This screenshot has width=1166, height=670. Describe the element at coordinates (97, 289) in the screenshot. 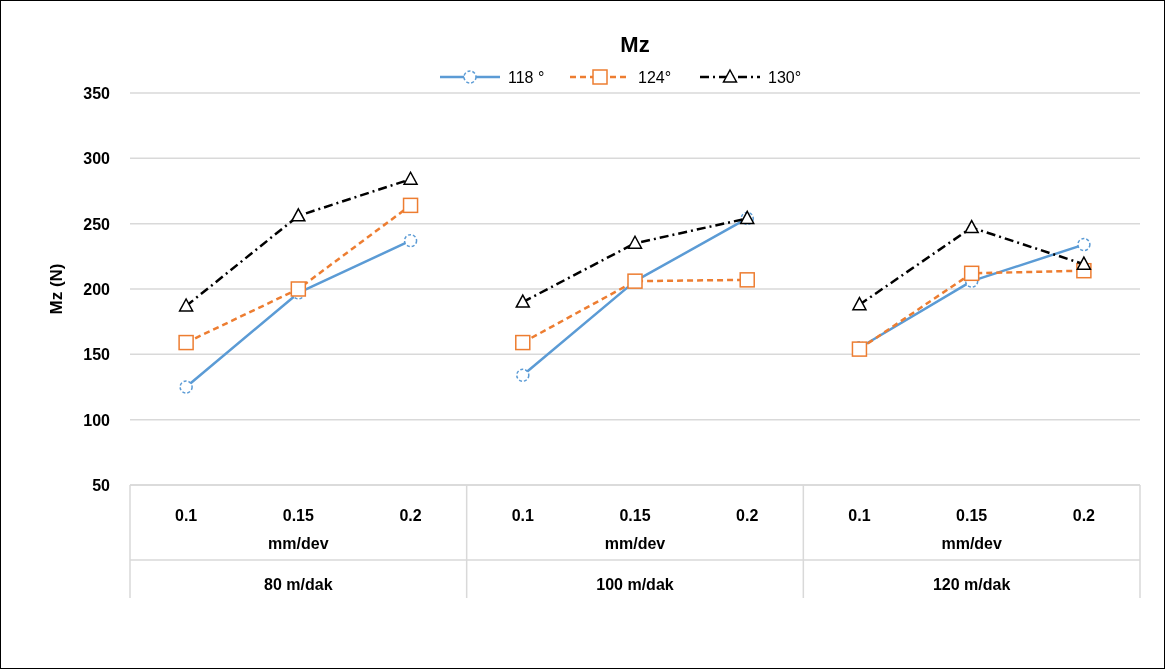

I see `y-tick-label: 200` at that location.